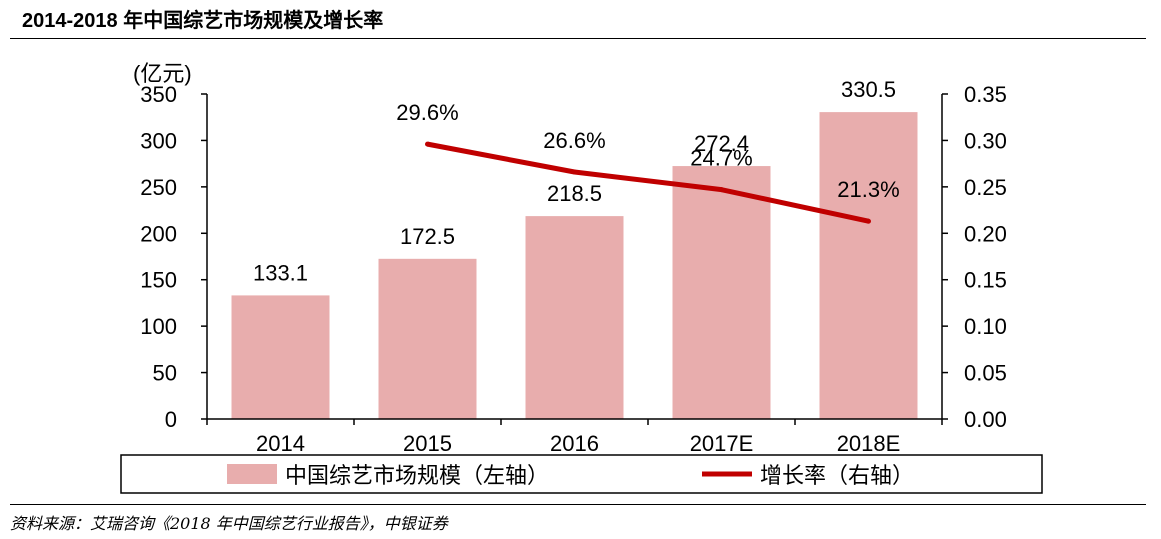  I want to click on bar-2015, so click(427, 338).